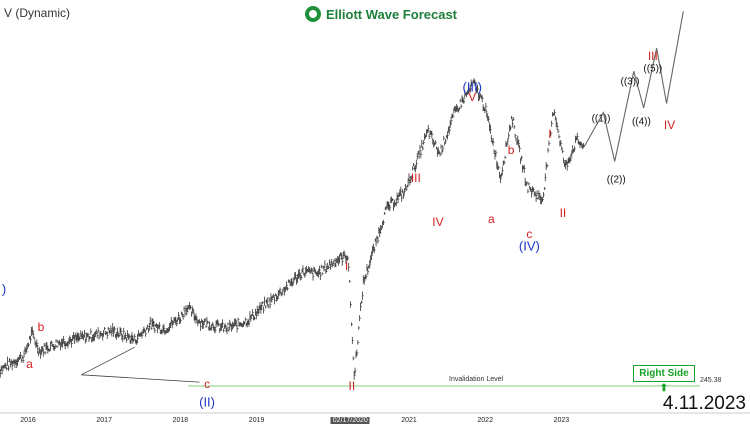 Image resolution: width=750 pixels, height=430 pixels. Describe the element at coordinates (711, 380) in the screenshot. I see `invalidation-value: 245.38` at that location.